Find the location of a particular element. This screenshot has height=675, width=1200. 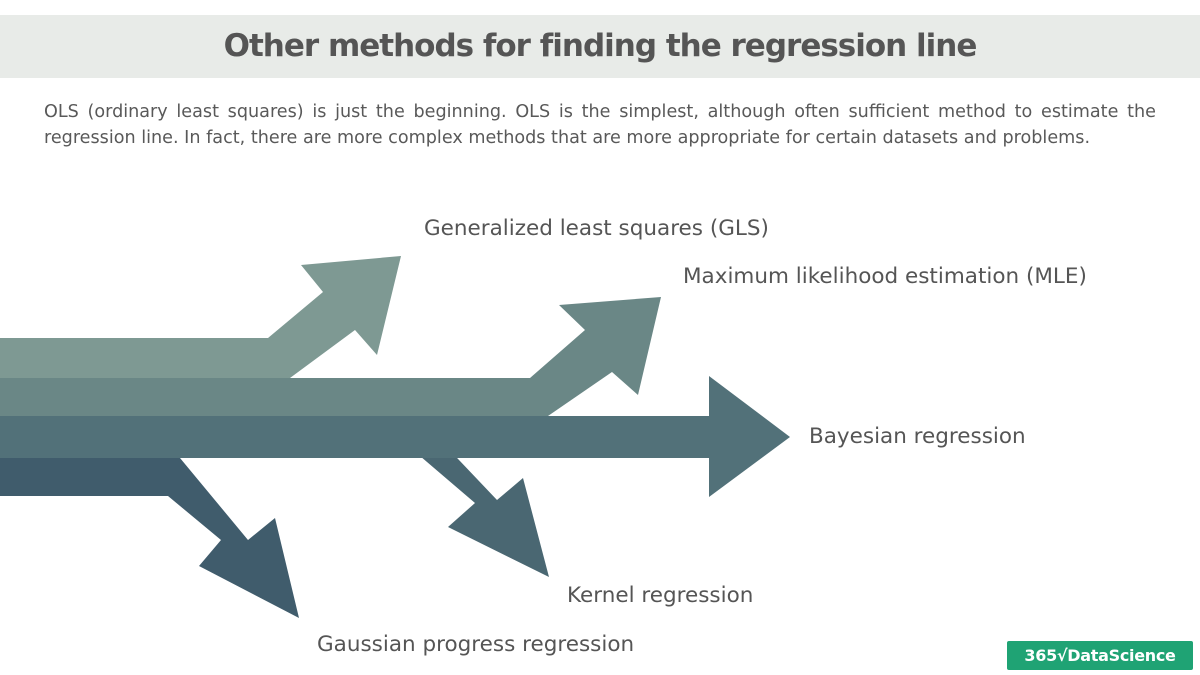

label-gls: Generalized least squares (GLS) is located at coordinates (596, 228).